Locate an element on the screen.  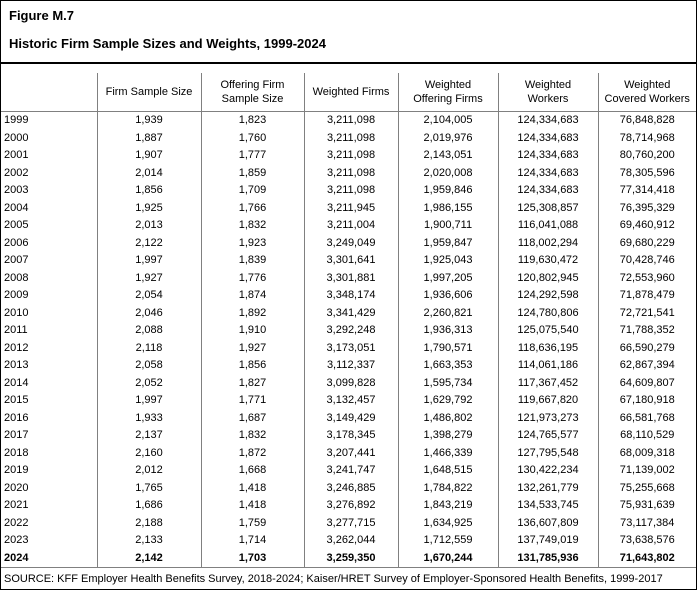
value-cell: 1,765 is located at coordinates (148, 488).